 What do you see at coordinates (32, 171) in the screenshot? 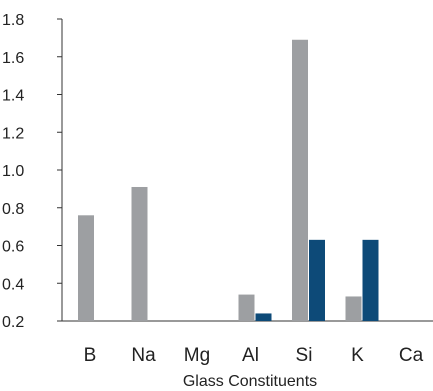
I see `y-axis: 1.8 1.6 1.4 1.2 1.0 0.8 0.6 0.4 0.2` at bounding box center [32, 171].